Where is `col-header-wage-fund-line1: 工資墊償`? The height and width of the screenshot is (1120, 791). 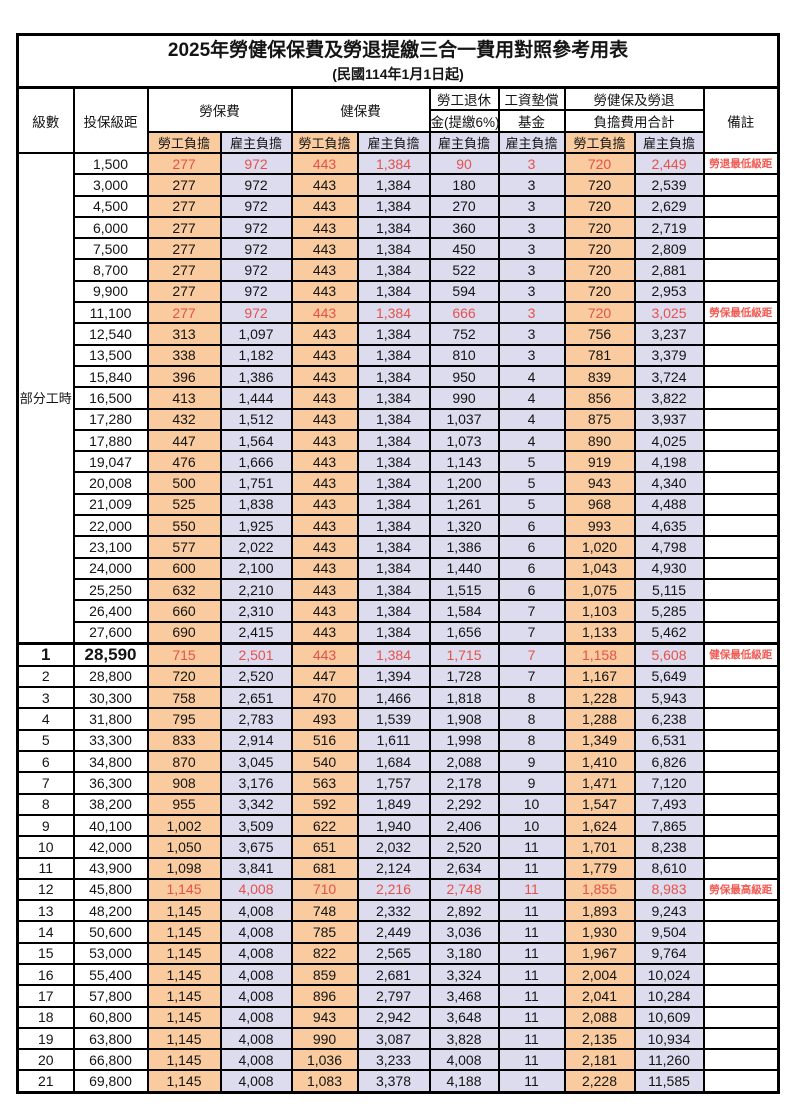 col-header-wage-fund-line1: 工資墊償 is located at coordinates (531, 98).